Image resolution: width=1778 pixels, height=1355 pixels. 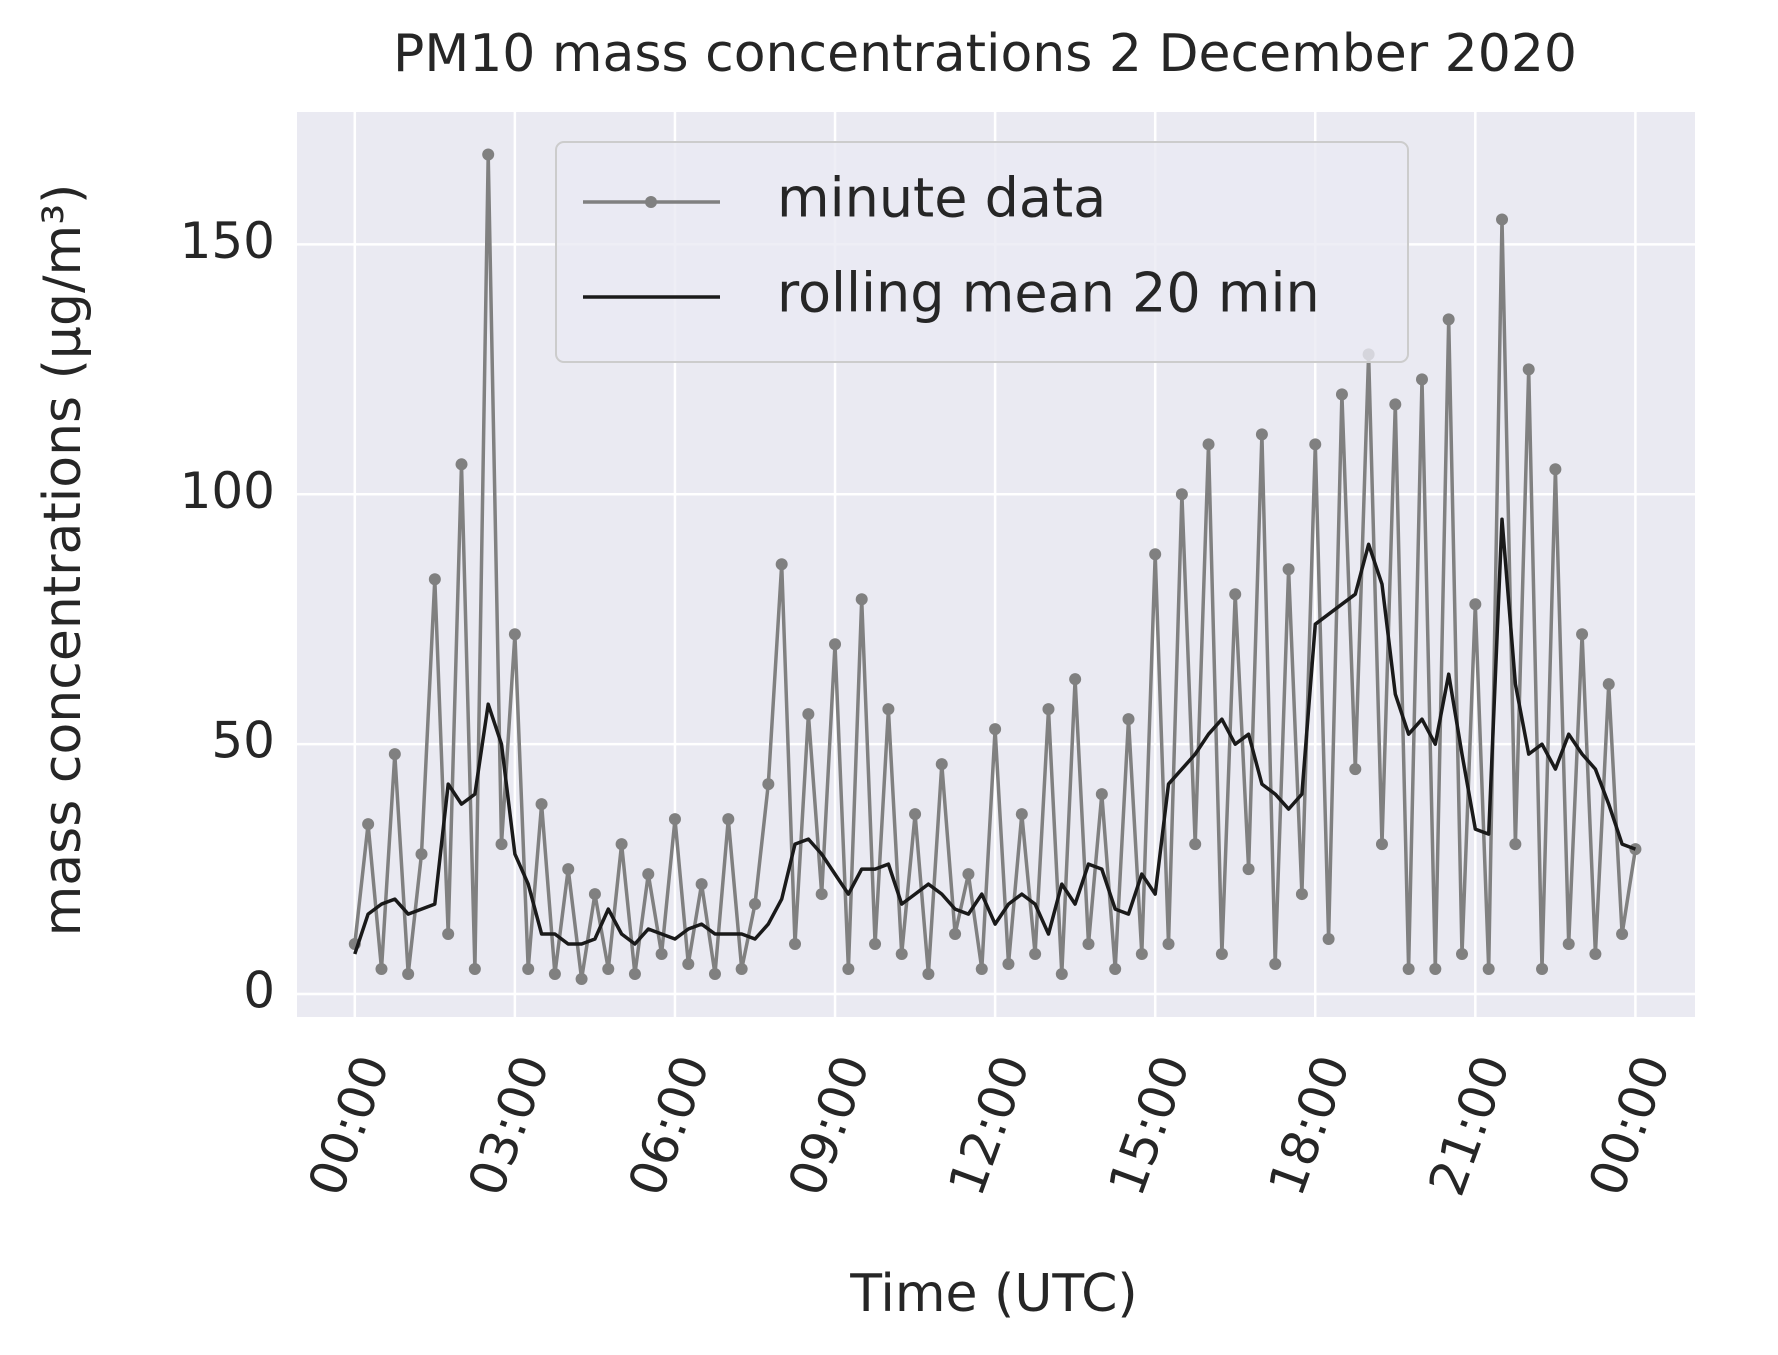 I want to click on y-tick-label: 100, so click(x=227, y=491).